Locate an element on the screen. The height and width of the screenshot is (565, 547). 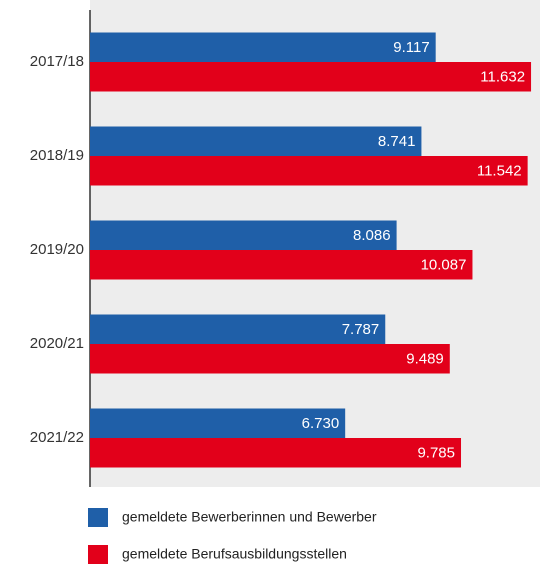
data-label: 7.787 is located at coordinates (361, 329).